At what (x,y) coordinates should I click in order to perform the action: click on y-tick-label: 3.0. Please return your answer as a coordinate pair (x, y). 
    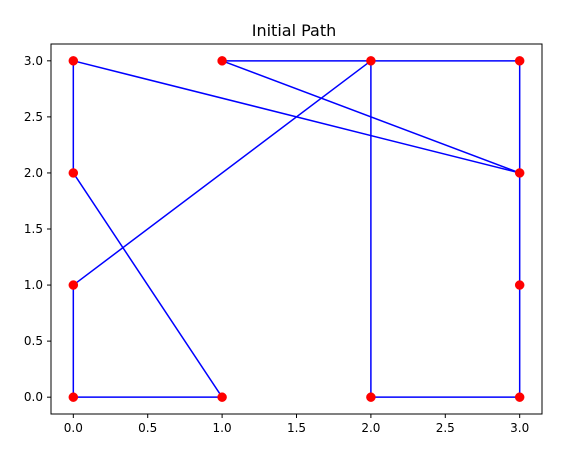
    Looking at the image, I should click on (33, 61).